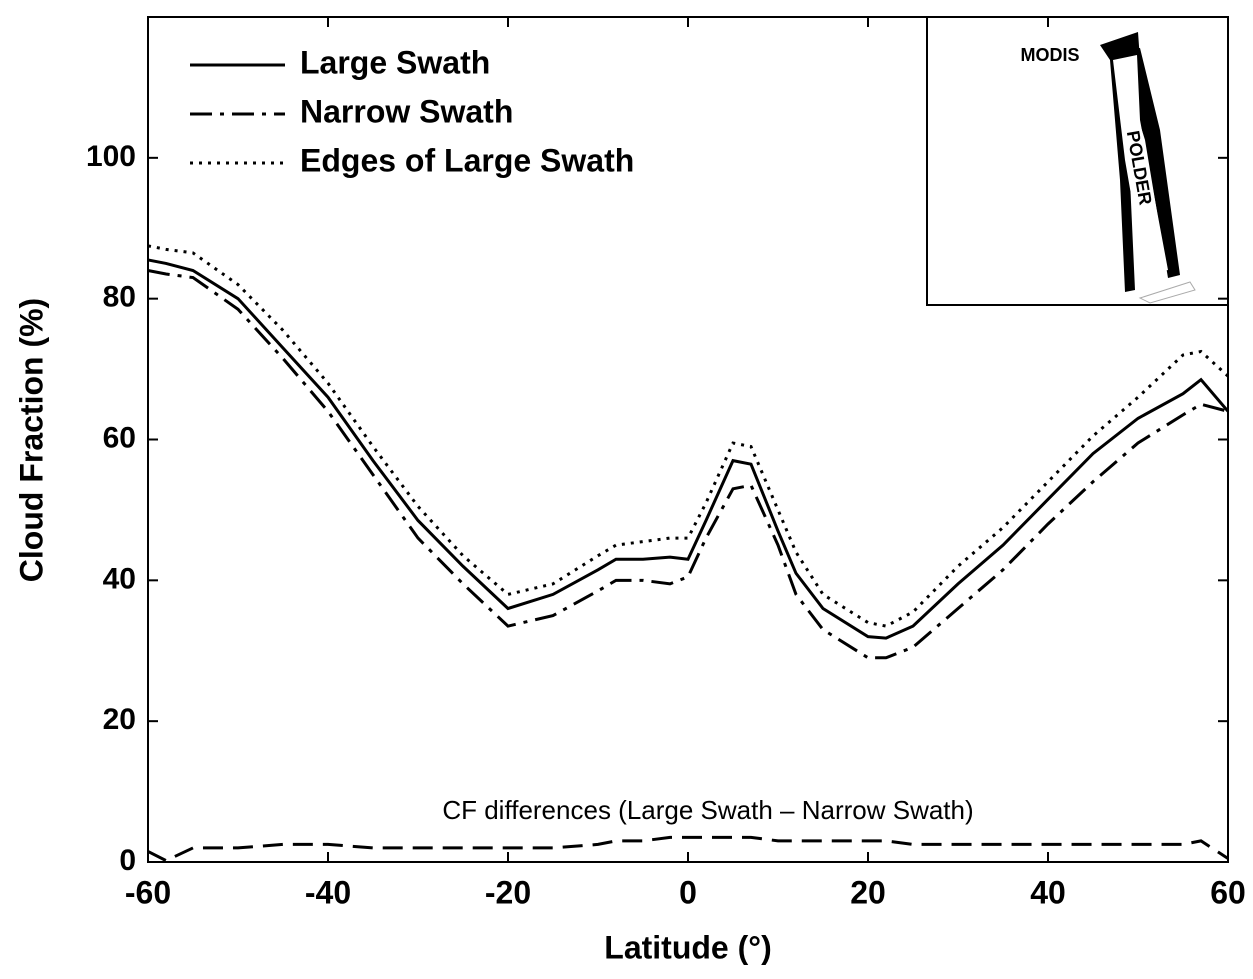 This screenshot has height=979, width=1253. I want to click on legend-label: Edges of Large Swath, so click(467, 160).